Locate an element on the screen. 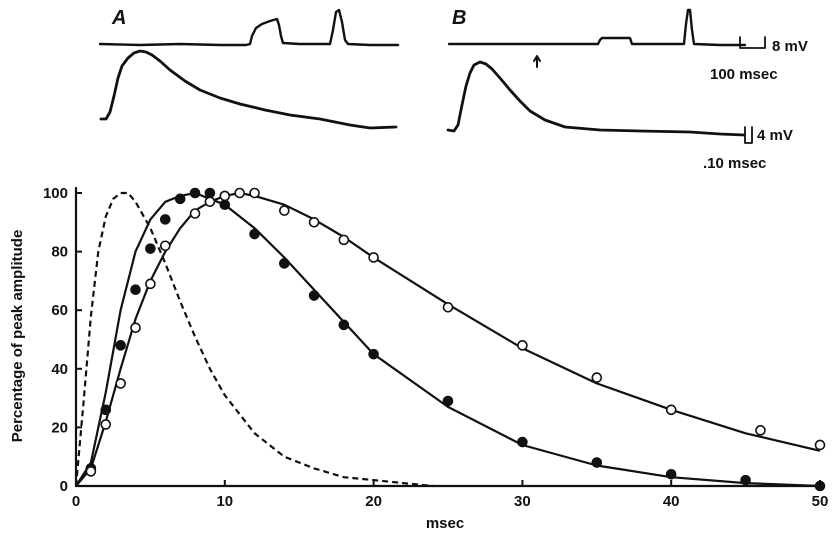 Image resolution: width=832 pixels, height=536 pixels. panel-a-lower-trace is located at coordinates (248, 89).